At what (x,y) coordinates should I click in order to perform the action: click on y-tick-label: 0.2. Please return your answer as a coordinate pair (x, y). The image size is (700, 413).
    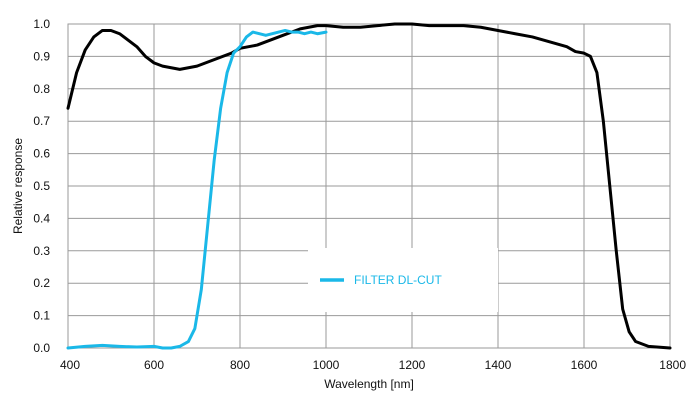
    Looking at the image, I should click on (41, 283).